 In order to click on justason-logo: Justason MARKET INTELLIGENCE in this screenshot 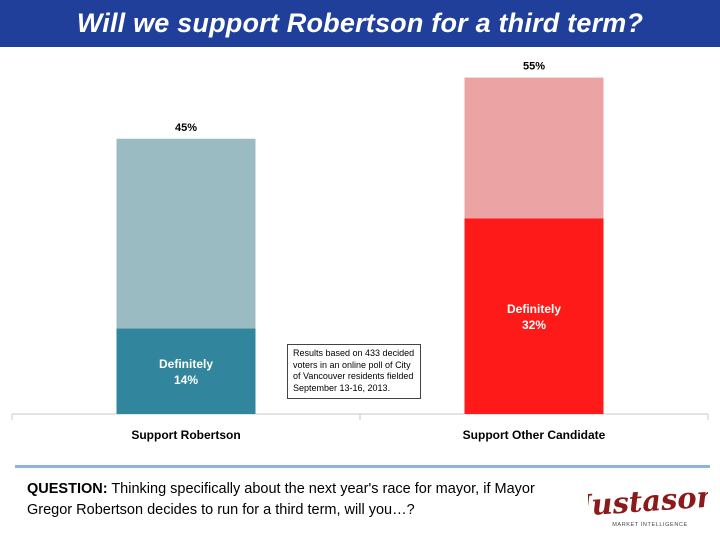, I will do `click(648, 503)`.